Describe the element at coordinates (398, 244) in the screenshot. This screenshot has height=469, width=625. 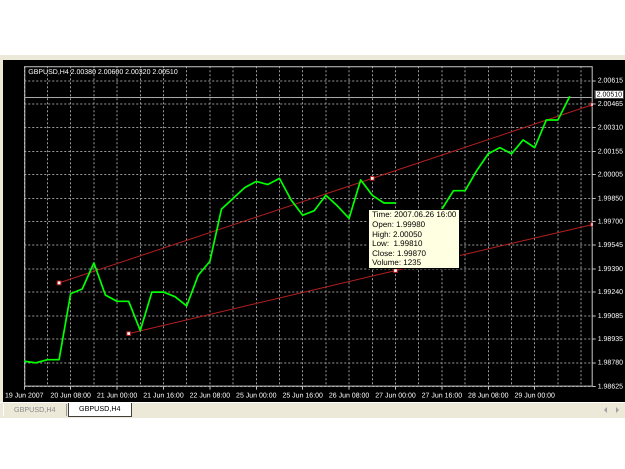
I see `annotation: Low: 1.99810` at that location.